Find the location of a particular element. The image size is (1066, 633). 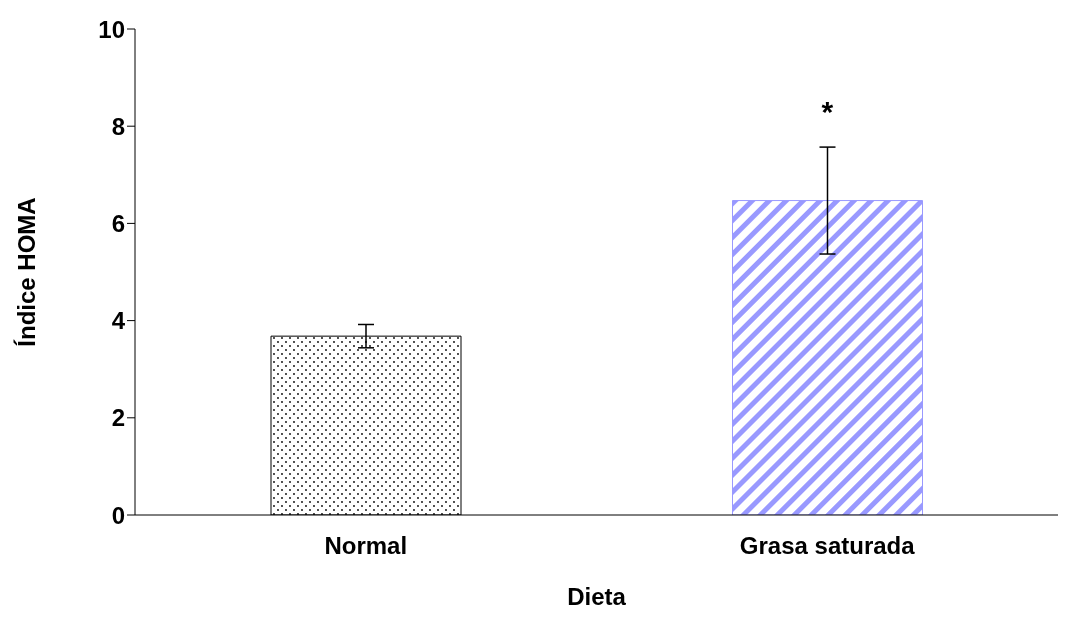

y-axis-title: Índice HOMA is located at coordinates (26, 272).